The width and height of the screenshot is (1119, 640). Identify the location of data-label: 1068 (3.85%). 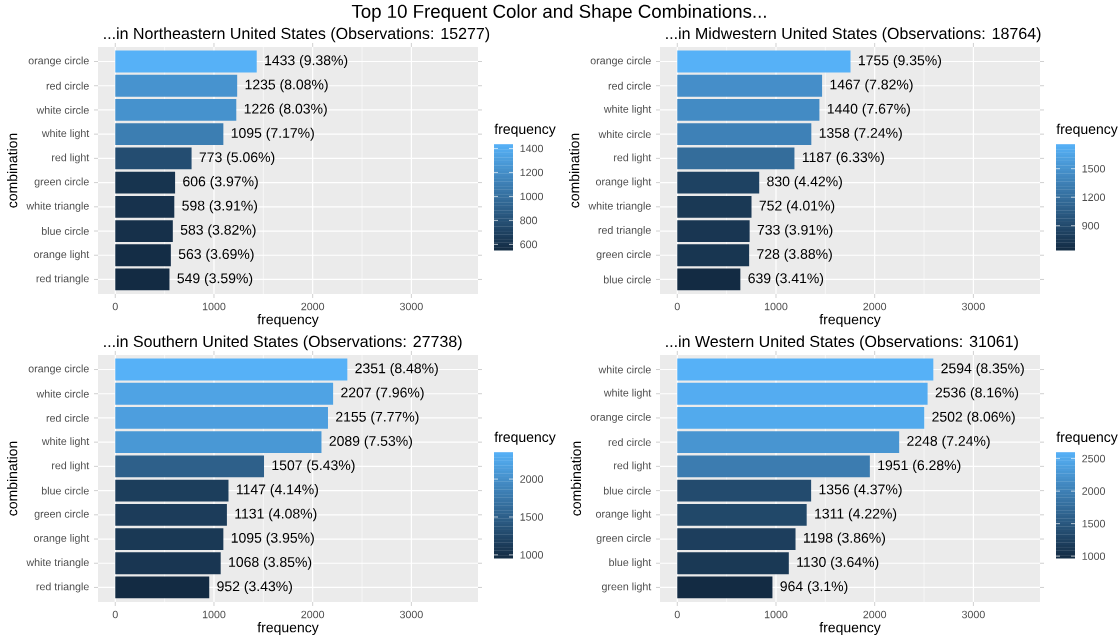
(270, 563).